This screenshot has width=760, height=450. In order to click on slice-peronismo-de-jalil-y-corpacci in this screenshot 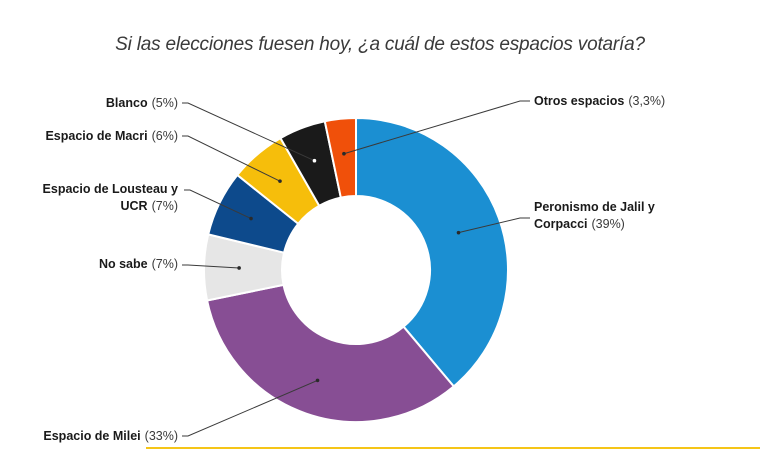, I will do `click(432, 252)`.